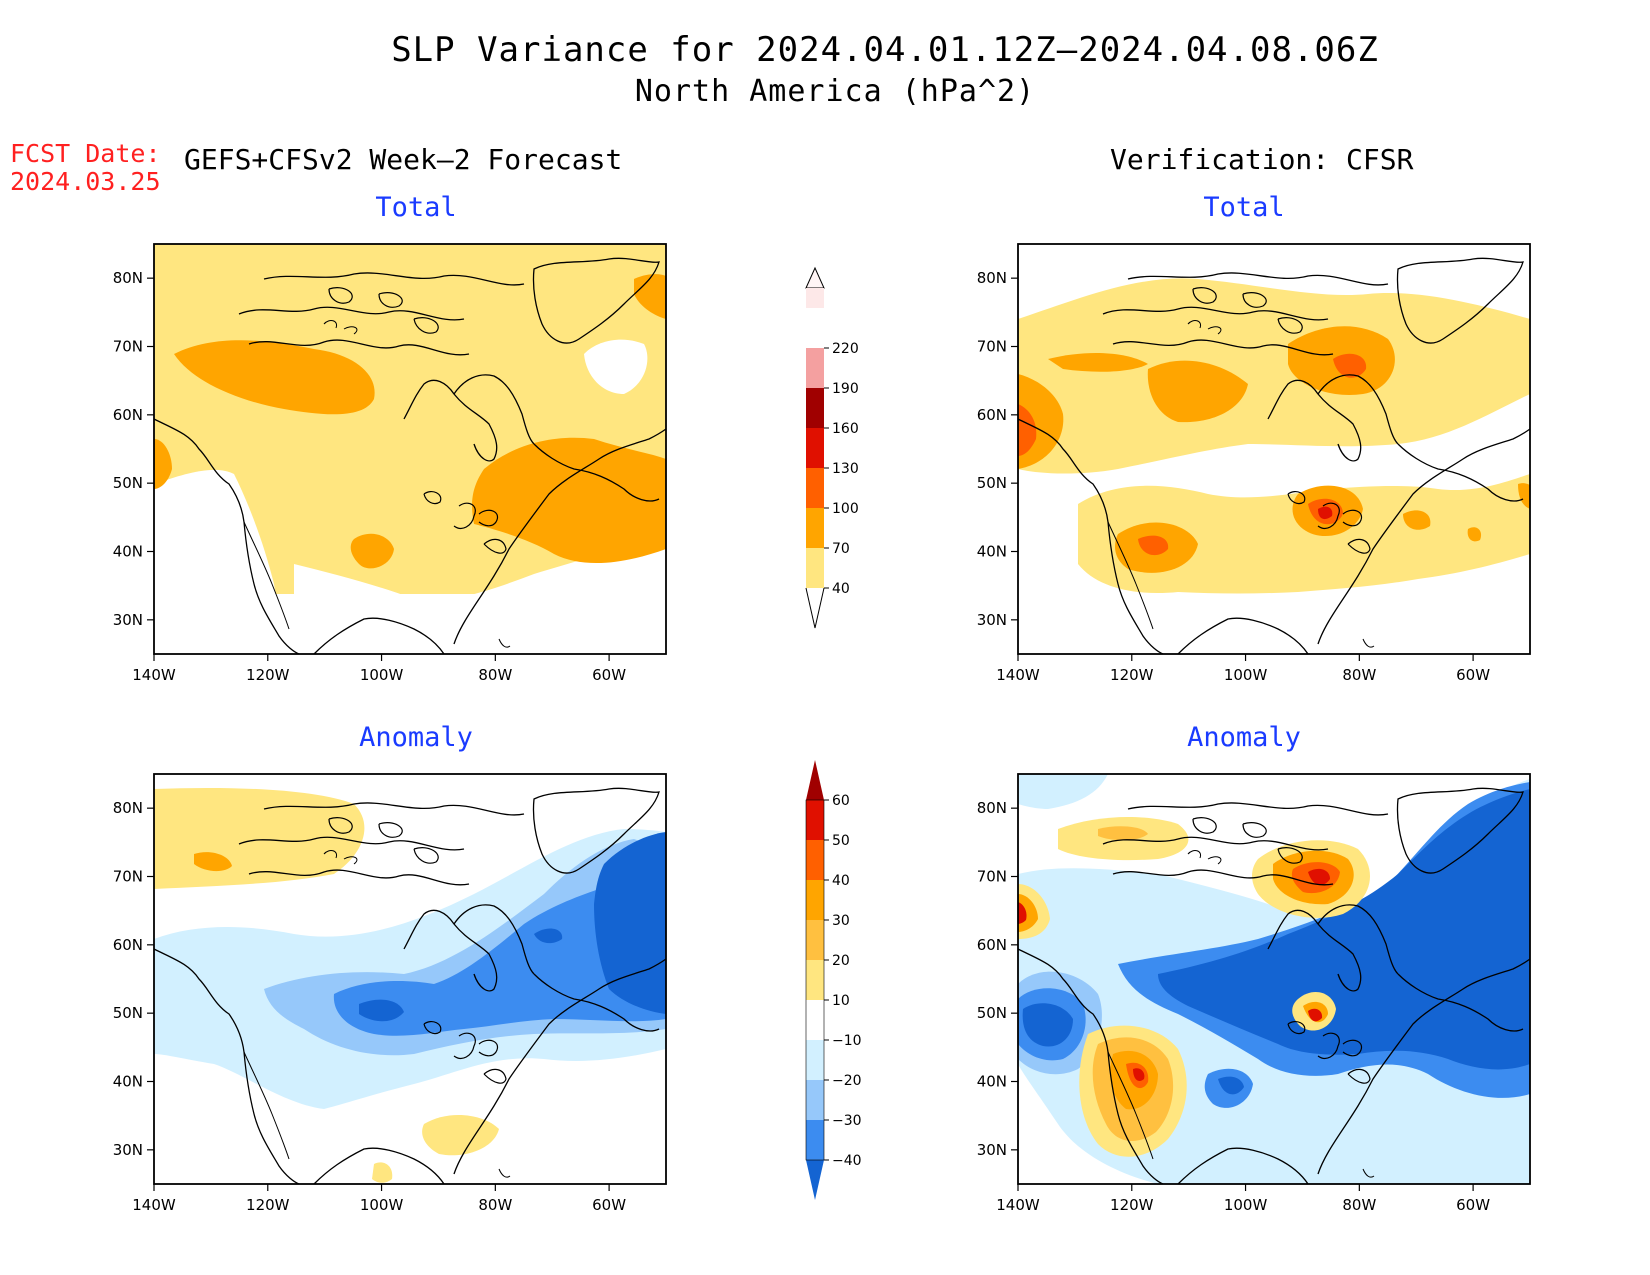 The height and width of the screenshot is (1275, 1650). I want to click on colorbar-anomaly-label: 50, so click(841, 841).